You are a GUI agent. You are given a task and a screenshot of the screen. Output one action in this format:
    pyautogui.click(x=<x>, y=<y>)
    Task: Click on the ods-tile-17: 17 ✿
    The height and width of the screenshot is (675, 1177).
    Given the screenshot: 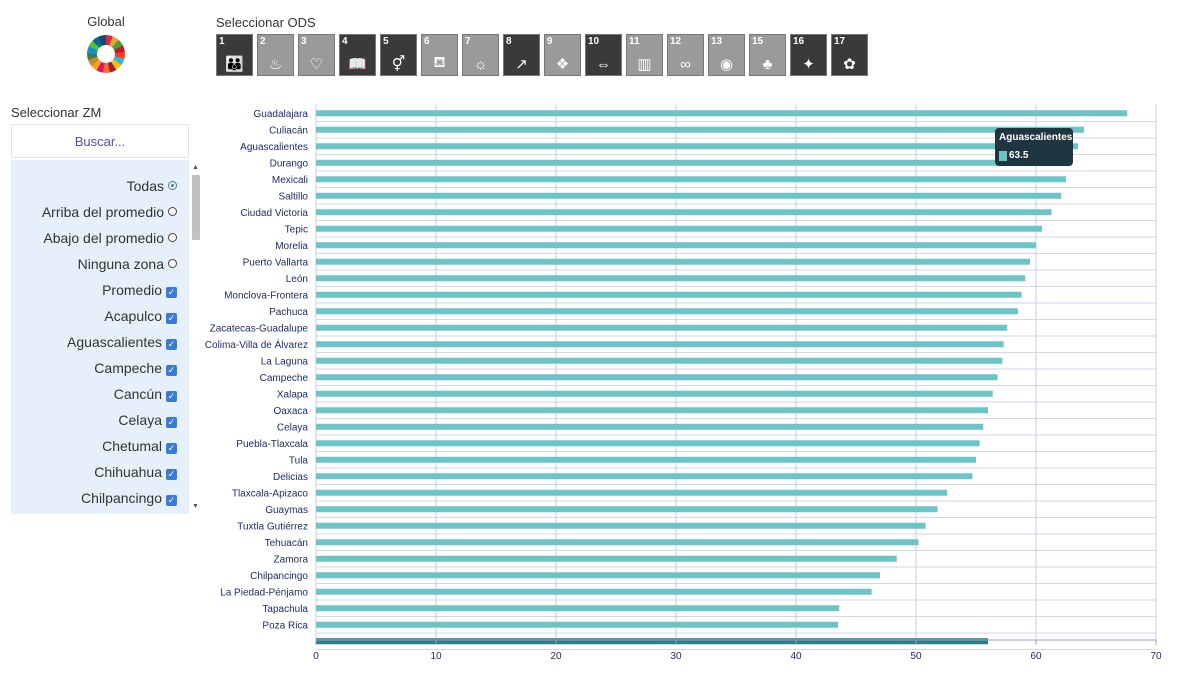 What is the action you would take?
    pyautogui.click(x=849, y=55)
    